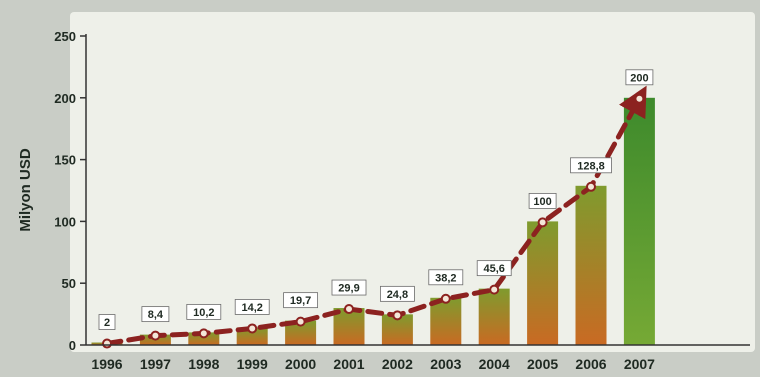  I want to click on trend-point-2004, so click(494, 289).